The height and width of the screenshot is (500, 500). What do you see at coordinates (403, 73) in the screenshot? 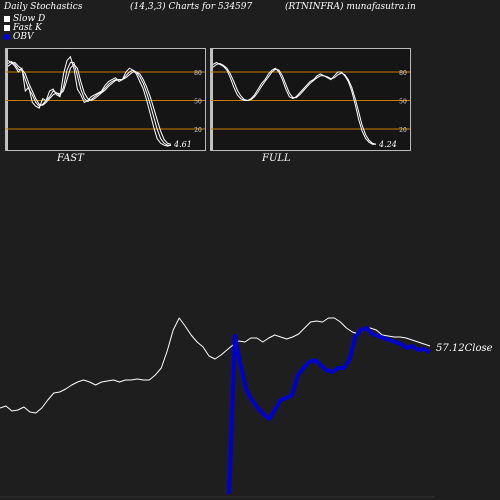
I see `full-level-label: 80` at bounding box center [403, 73].